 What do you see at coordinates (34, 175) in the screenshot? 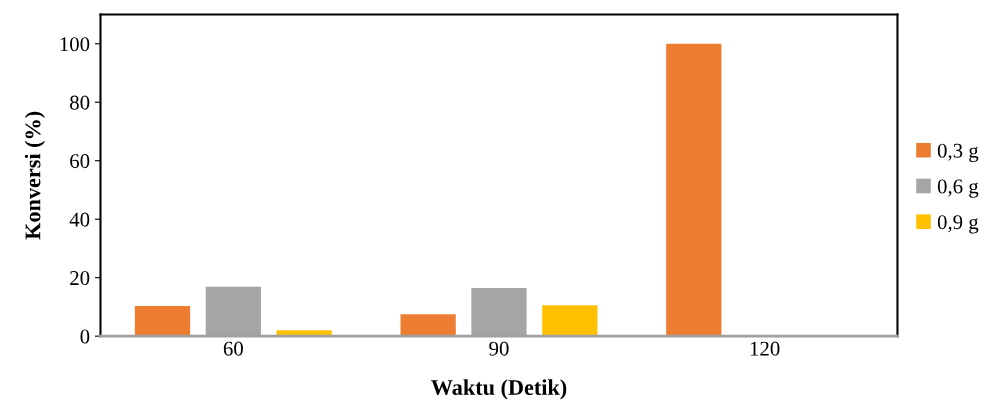
I see `y-axis-title: Konversi (%)` at bounding box center [34, 175].